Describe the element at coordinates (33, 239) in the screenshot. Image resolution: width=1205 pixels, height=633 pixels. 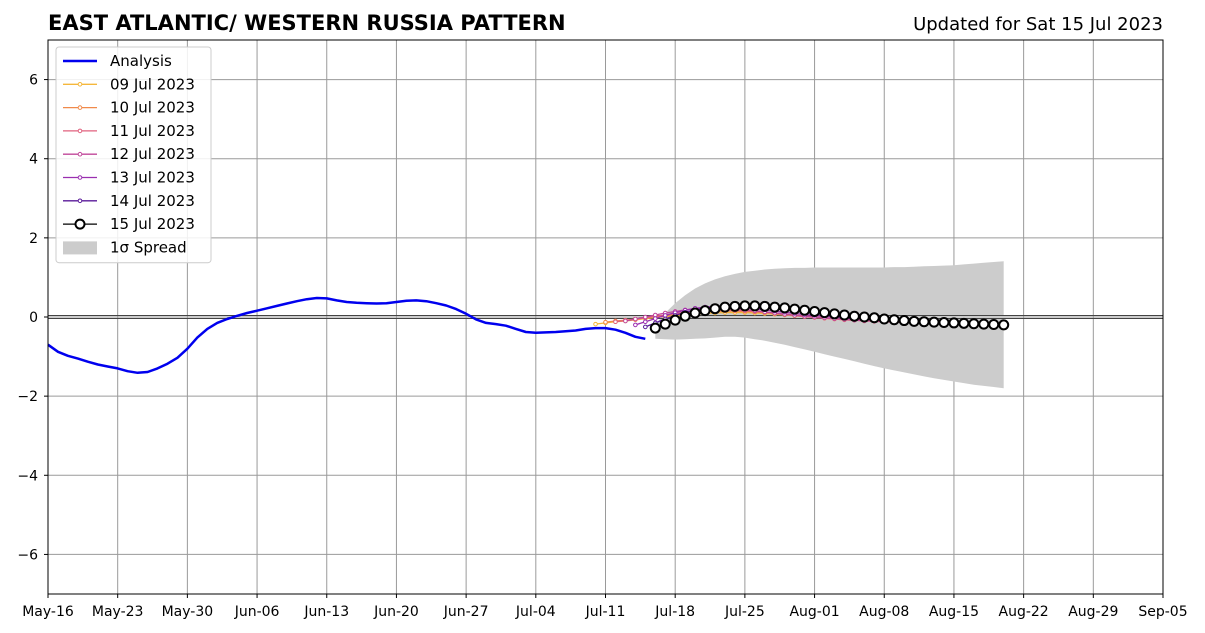
I see `y-tick-label: 2` at that location.